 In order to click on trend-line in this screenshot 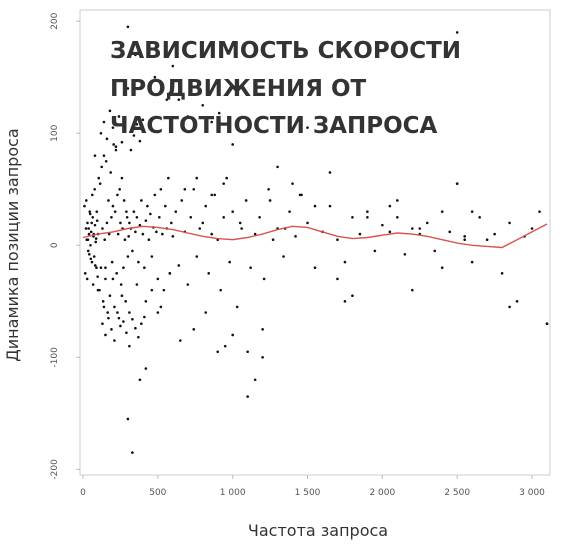, I will do `click(315, 236)`.